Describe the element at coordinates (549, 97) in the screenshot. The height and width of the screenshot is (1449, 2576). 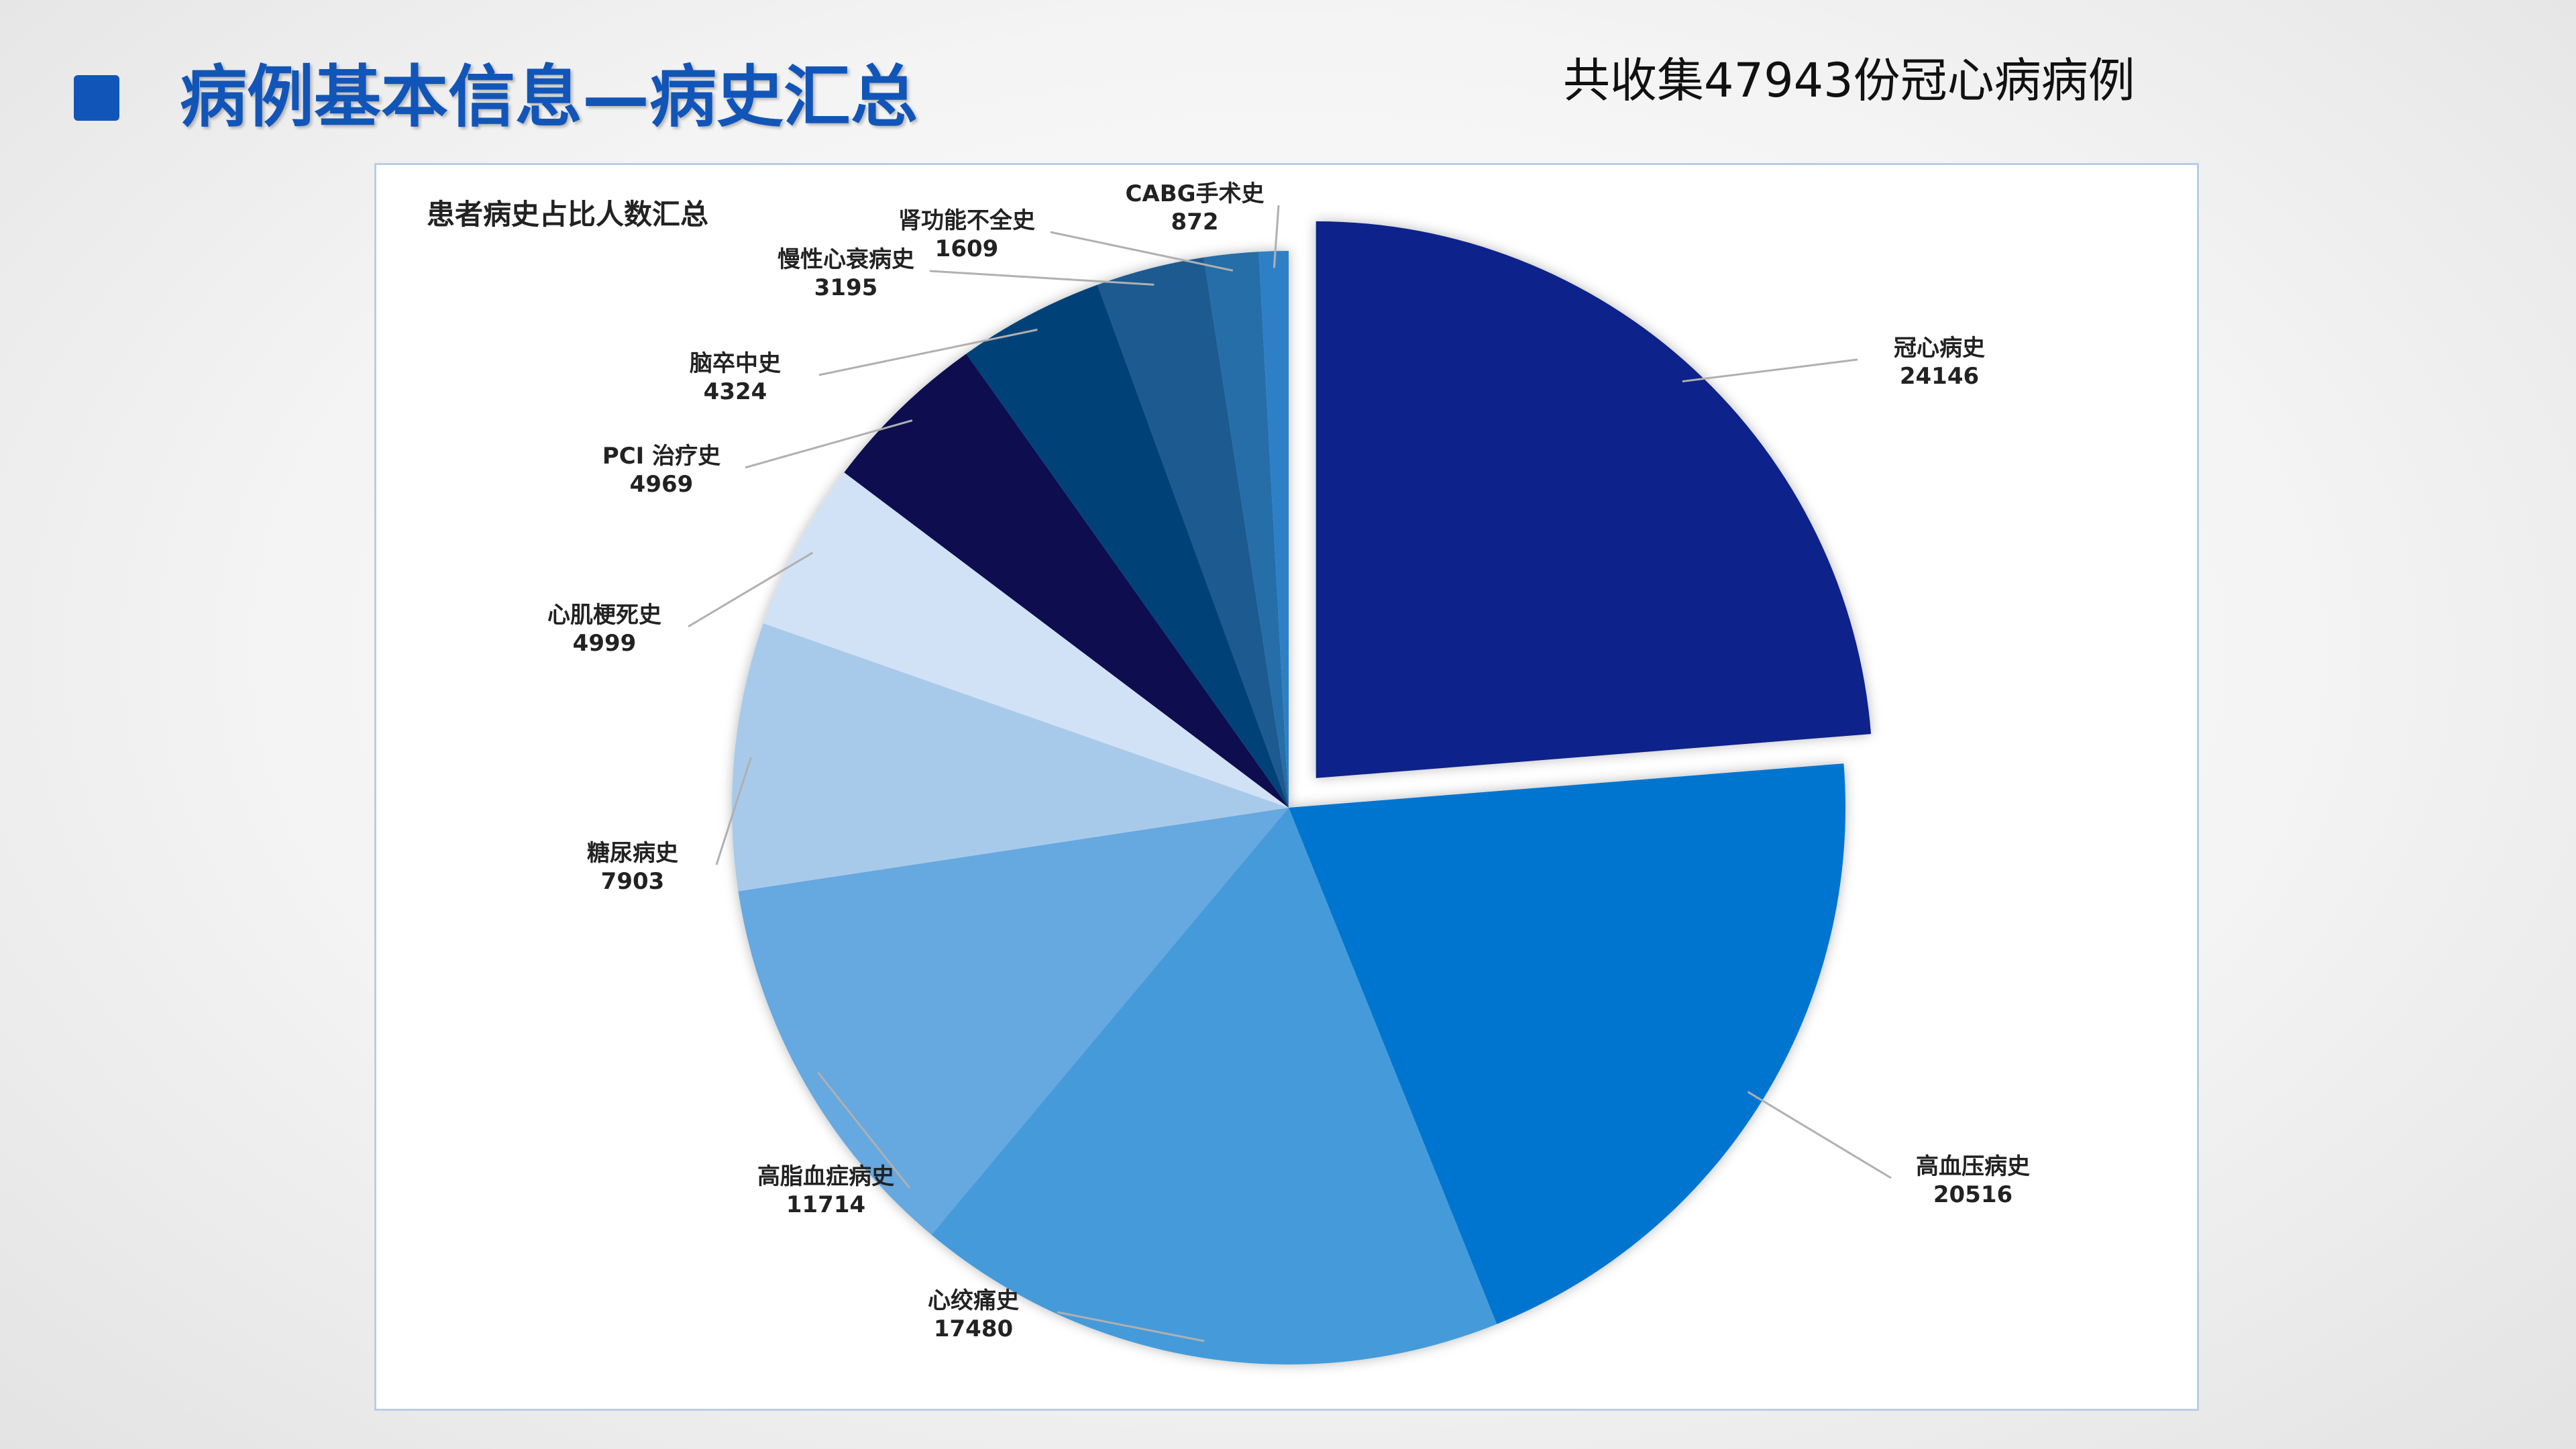
I see `slide-title: 病例基本信息—病史汇总` at that location.